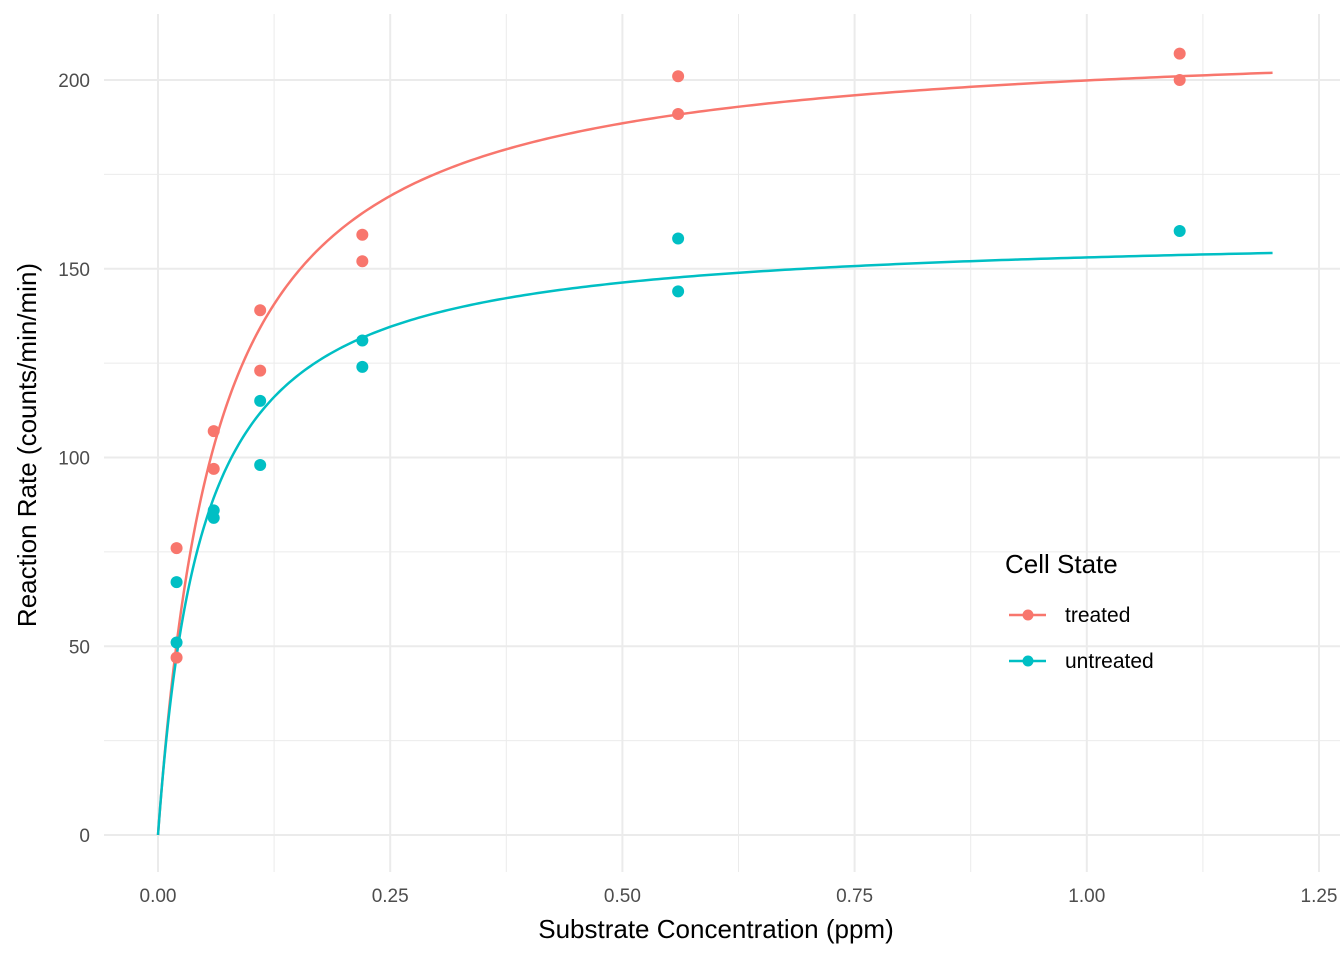  What do you see at coordinates (854, 896) in the screenshot?
I see `x-tick-label: 0.75` at bounding box center [854, 896].